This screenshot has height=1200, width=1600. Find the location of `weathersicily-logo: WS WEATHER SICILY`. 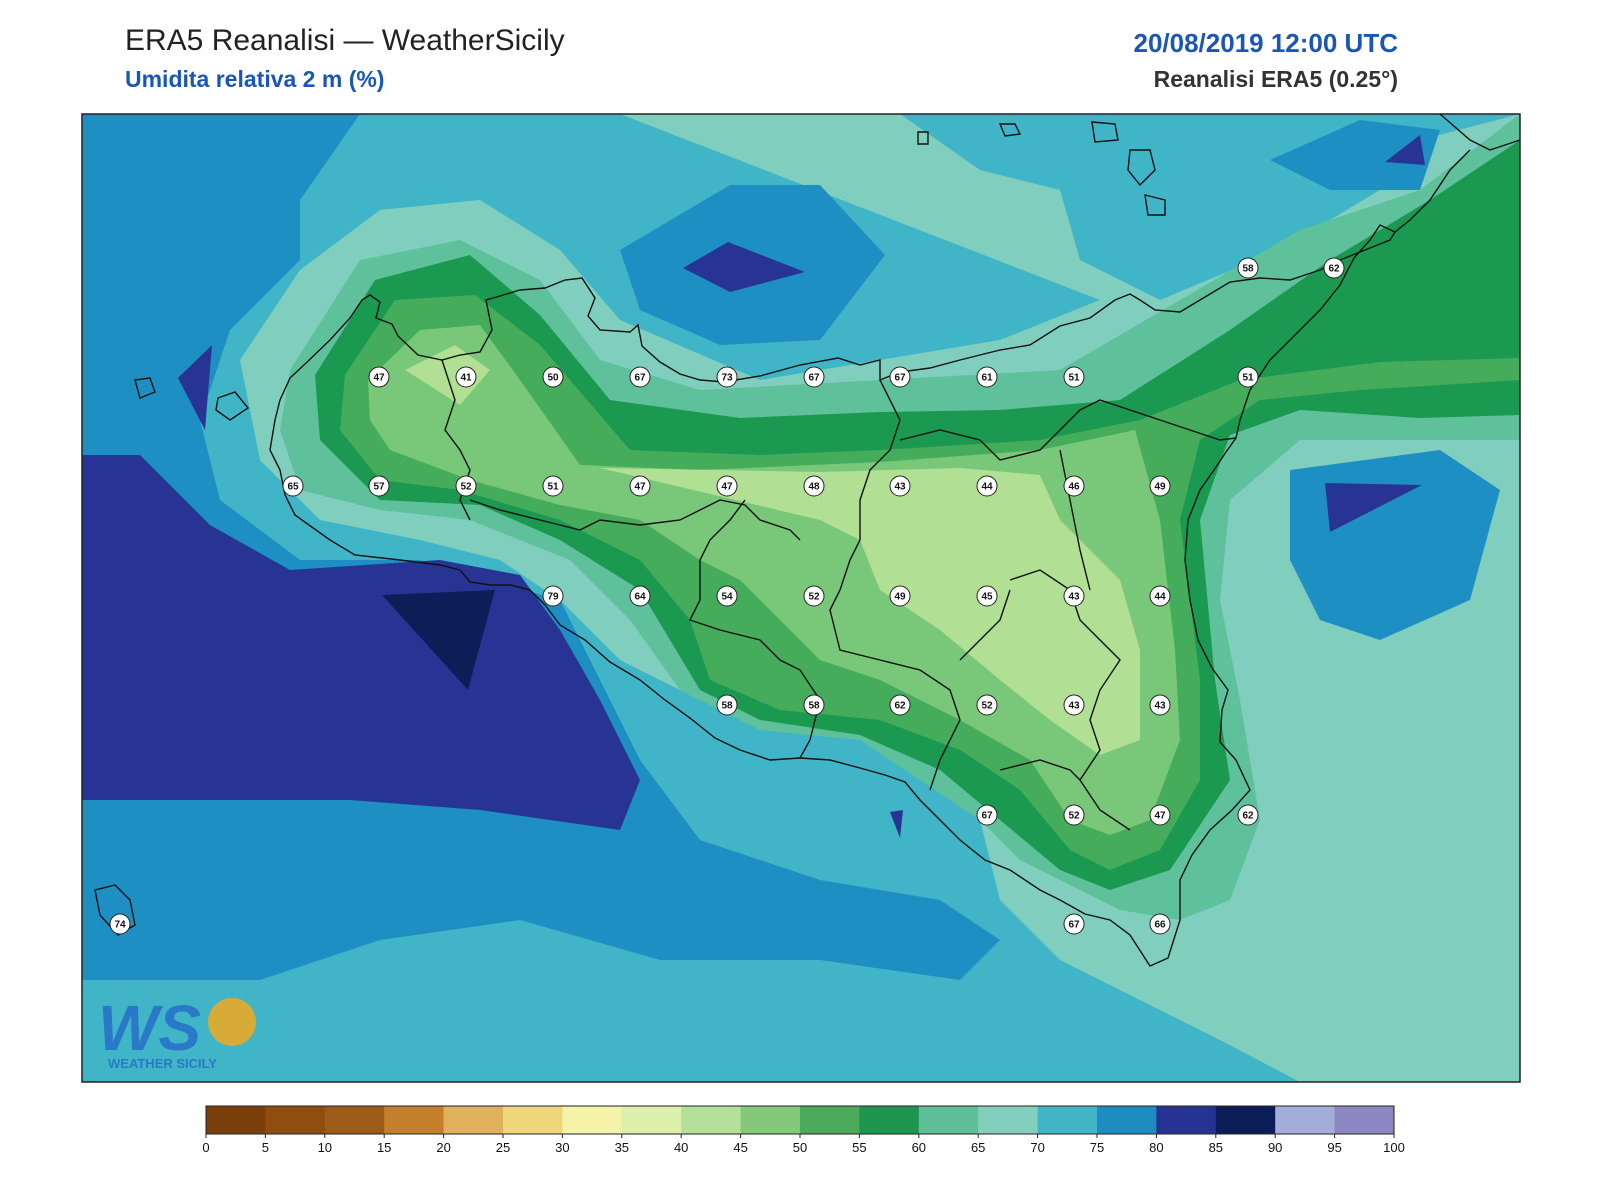

weathersicily-logo: WS WEATHER SICILY is located at coordinates (177, 1031).